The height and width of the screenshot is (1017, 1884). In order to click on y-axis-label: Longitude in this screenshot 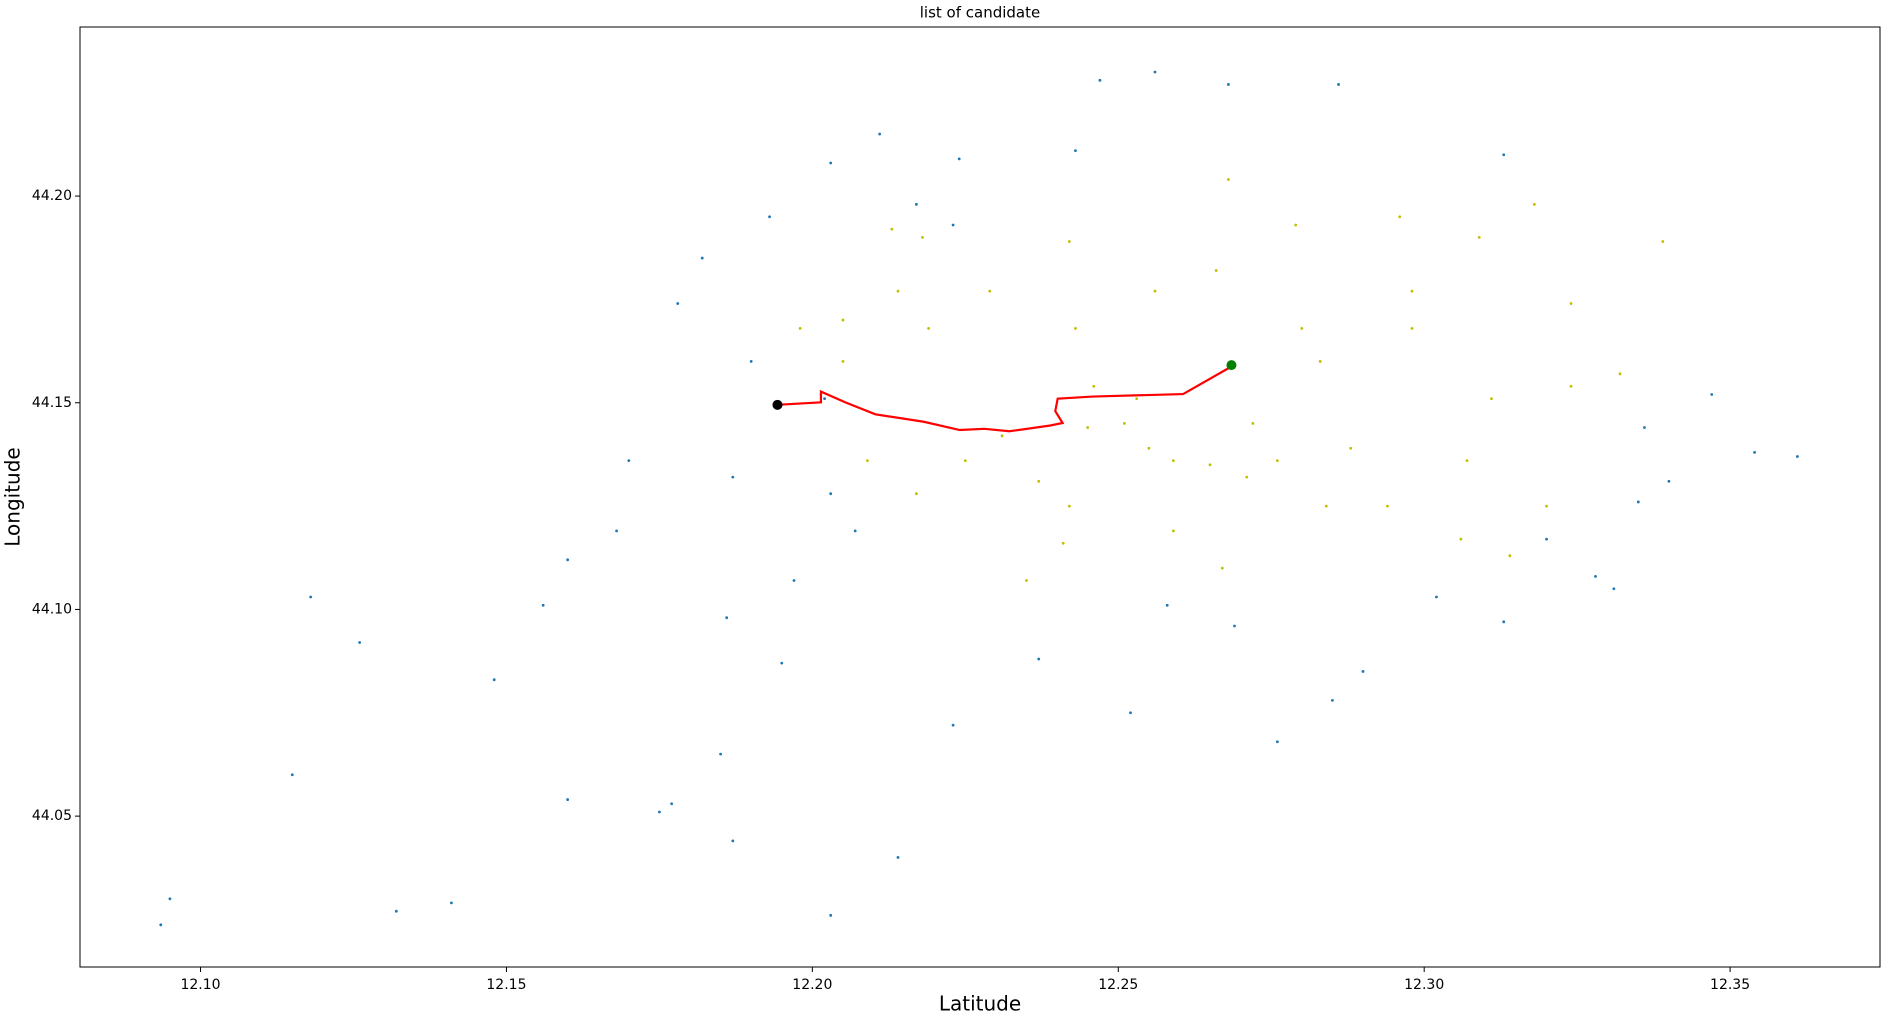, I will do `click(13, 496)`.